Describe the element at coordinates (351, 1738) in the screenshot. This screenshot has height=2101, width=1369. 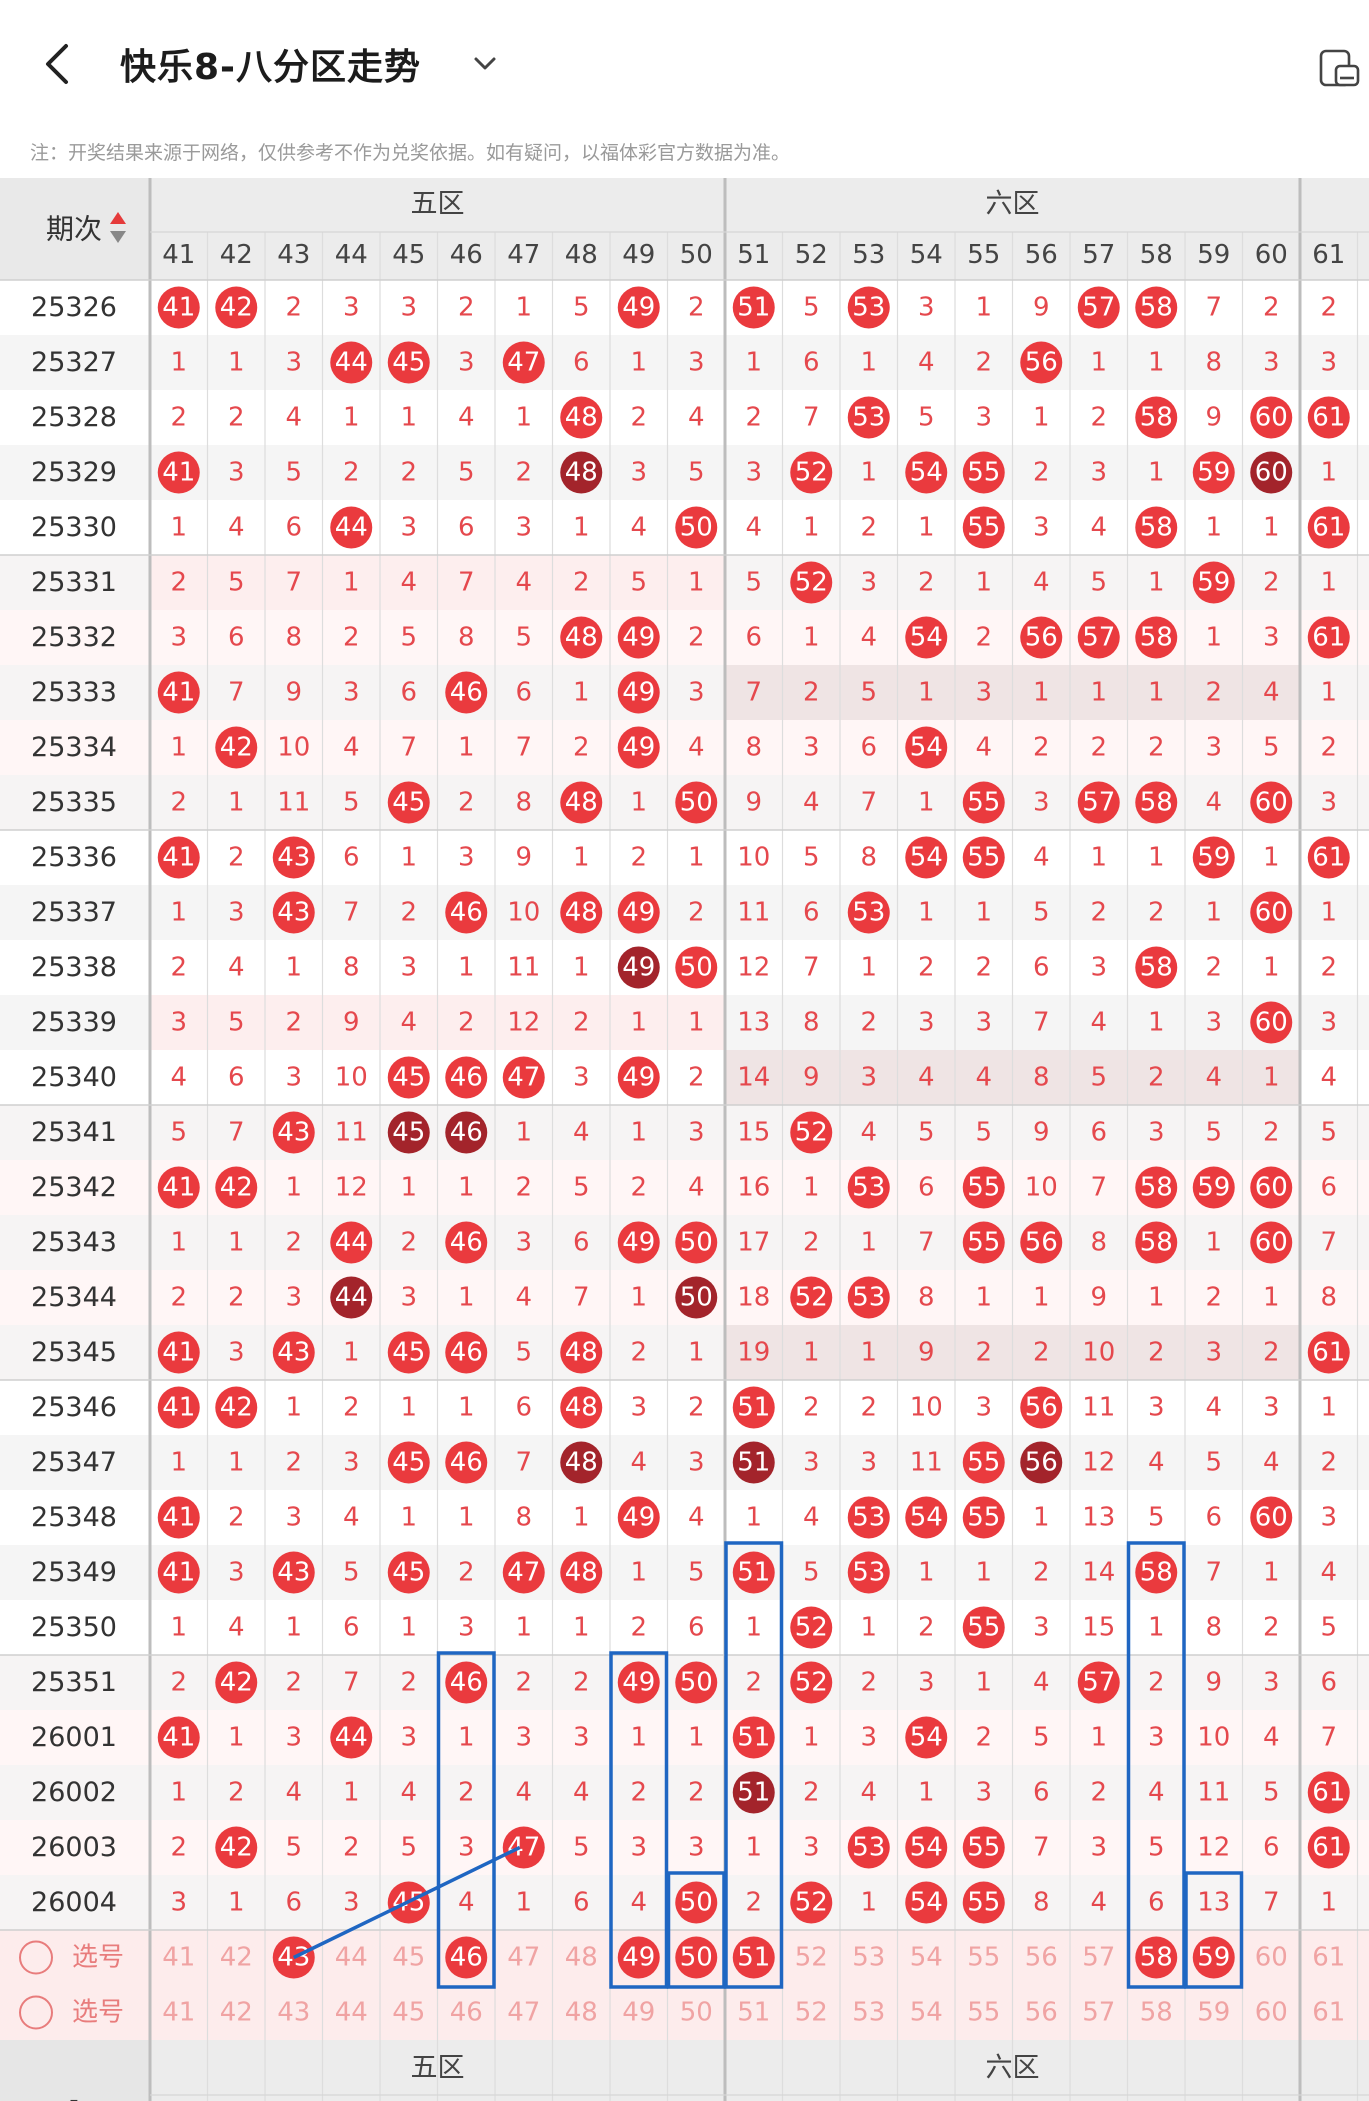
I see `hit-number: 44` at that location.